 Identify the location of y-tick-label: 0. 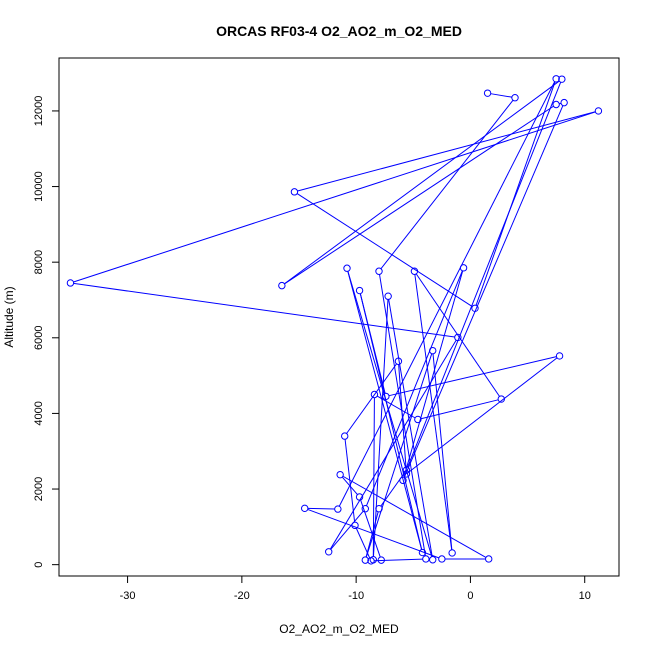
(39, 565).